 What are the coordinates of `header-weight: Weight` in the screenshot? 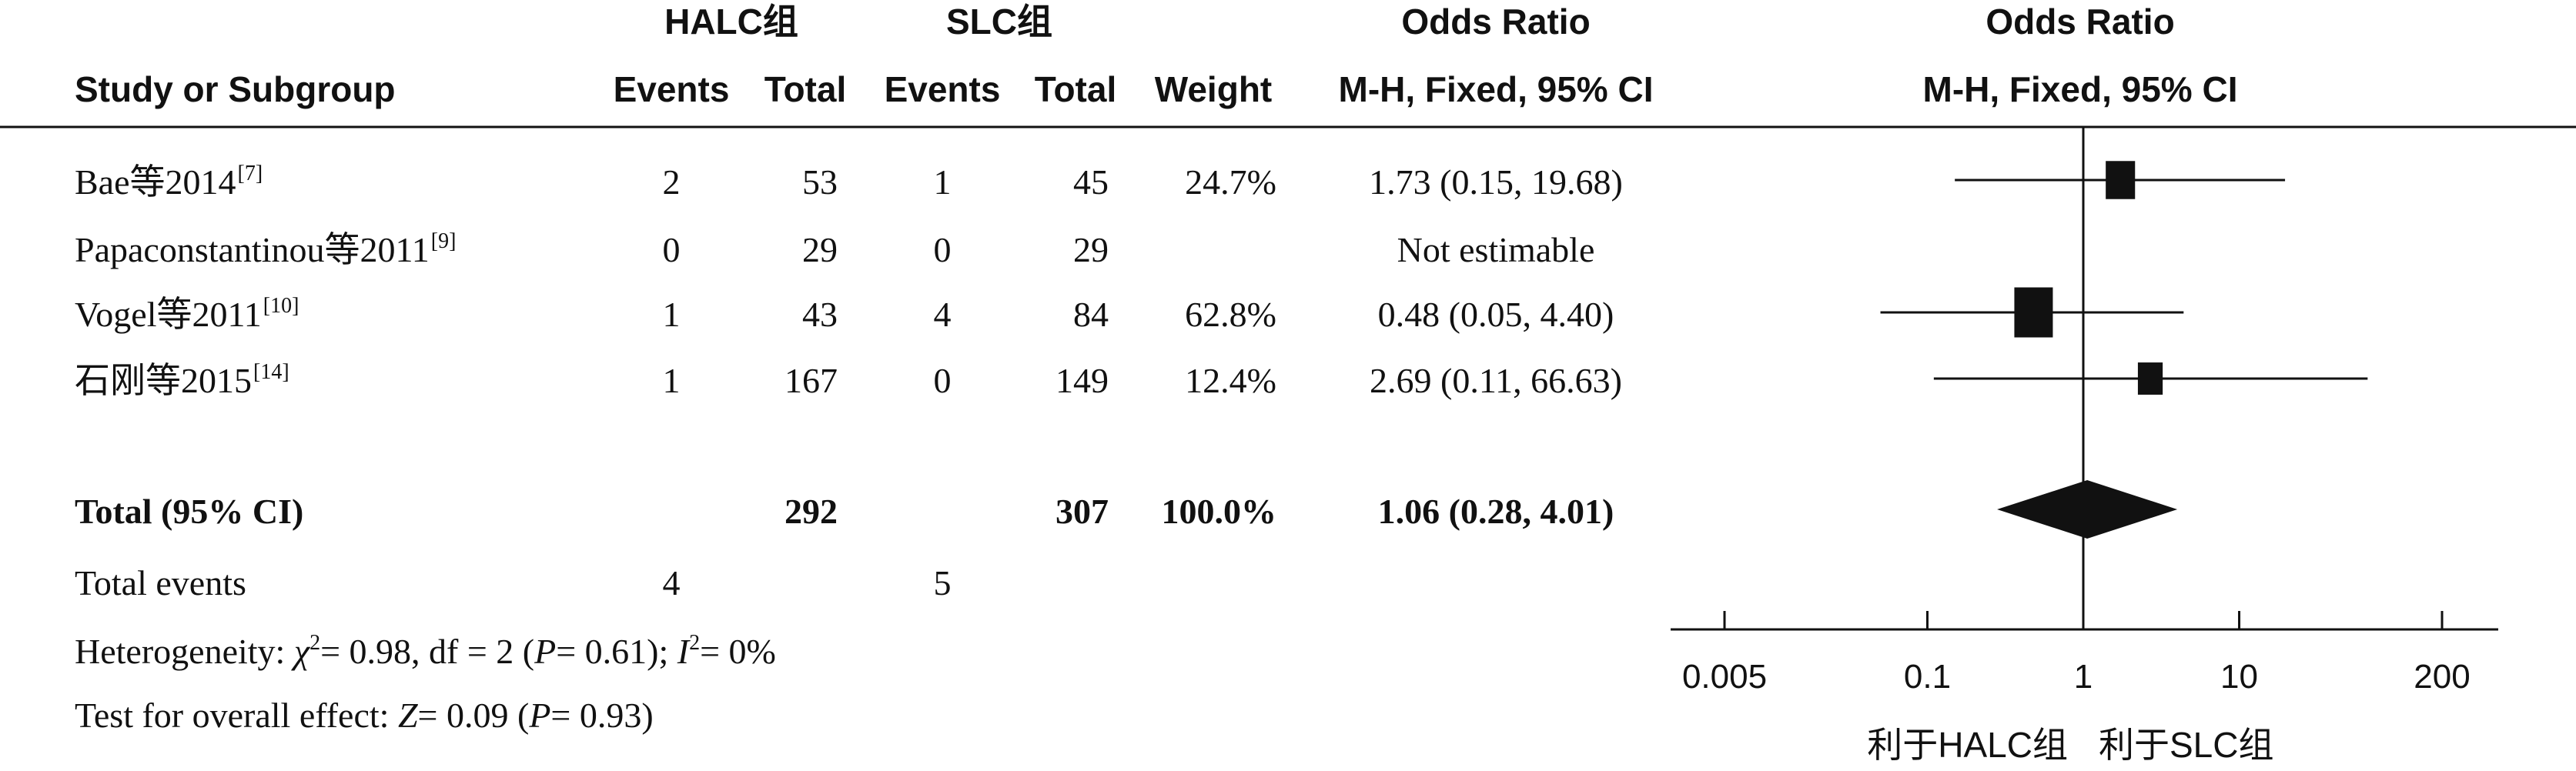 It's located at (1214, 89).